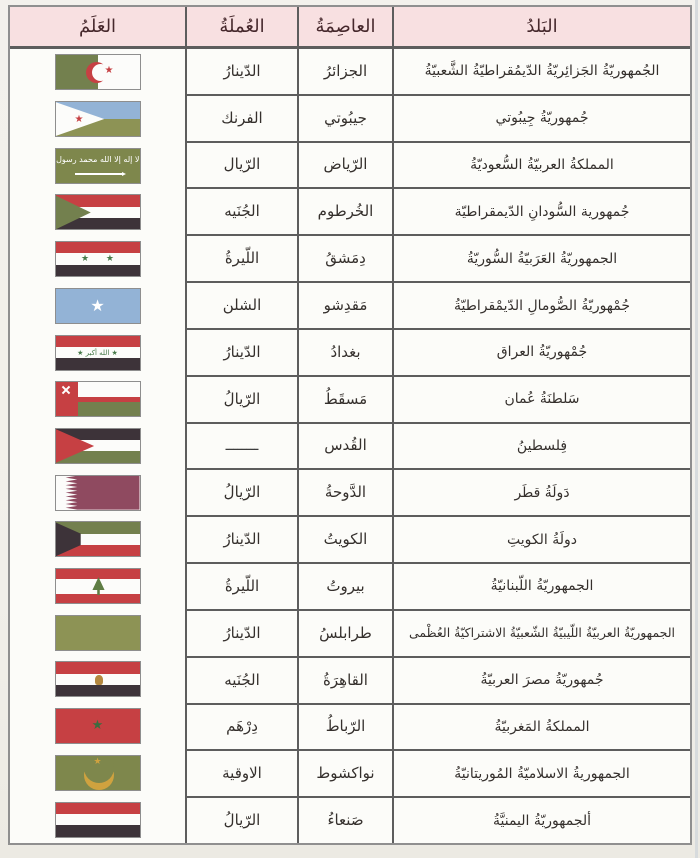 The height and width of the screenshot is (858, 700). What do you see at coordinates (242, 164) in the screenshot?
I see `currency-cell: الرّيال` at bounding box center [242, 164].